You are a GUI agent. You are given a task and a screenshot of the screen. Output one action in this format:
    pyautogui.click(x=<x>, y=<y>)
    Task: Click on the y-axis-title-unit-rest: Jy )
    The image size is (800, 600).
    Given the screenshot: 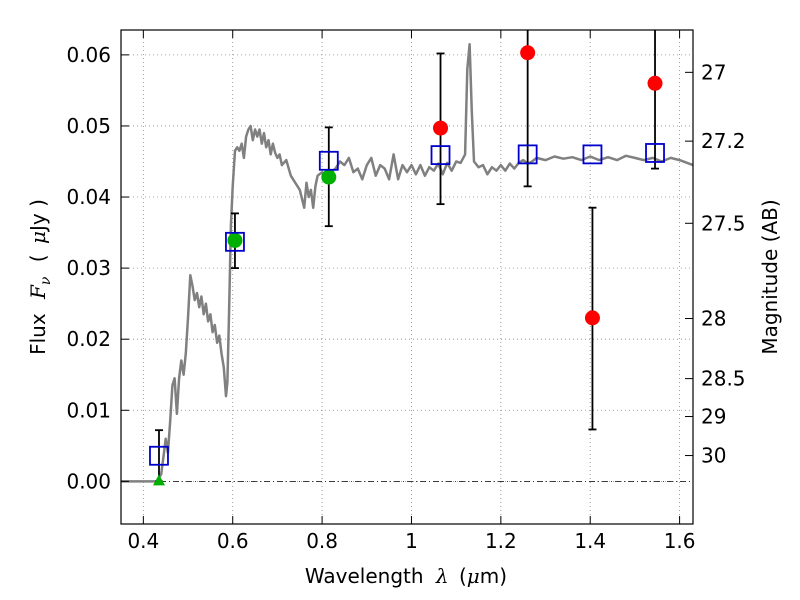 What is the action you would take?
    pyautogui.click(x=38, y=216)
    